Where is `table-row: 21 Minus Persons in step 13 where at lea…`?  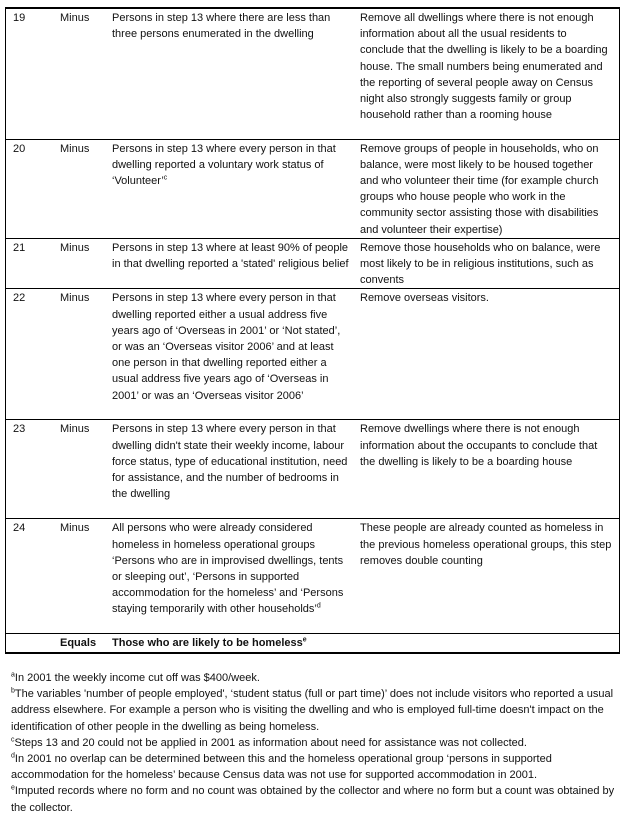
table-row: 21 Minus Persons in step 13 where at lea… is located at coordinates (312, 263).